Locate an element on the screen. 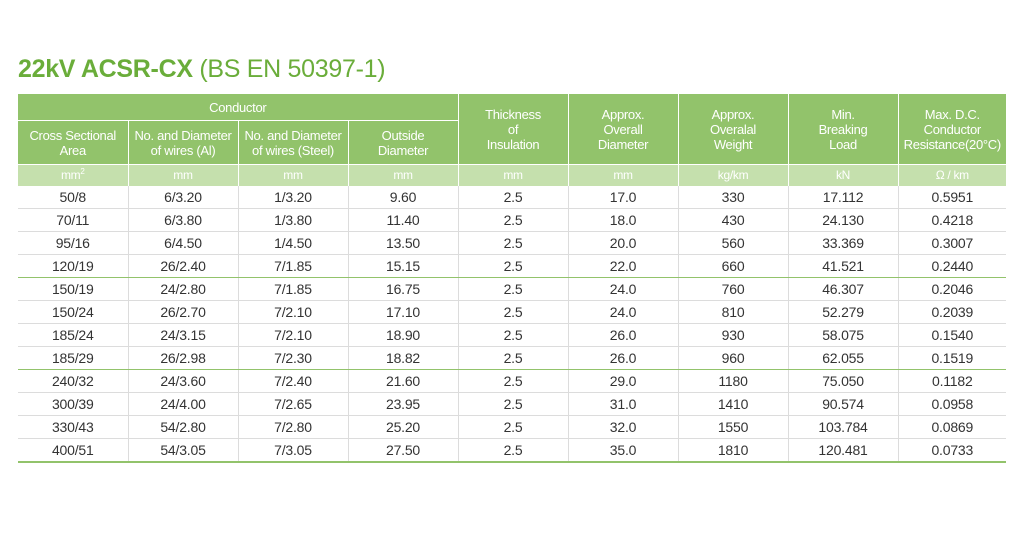 The width and height of the screenshot is (1024, 554). table-cell: 18.82 is located at coordinates (403, 358).